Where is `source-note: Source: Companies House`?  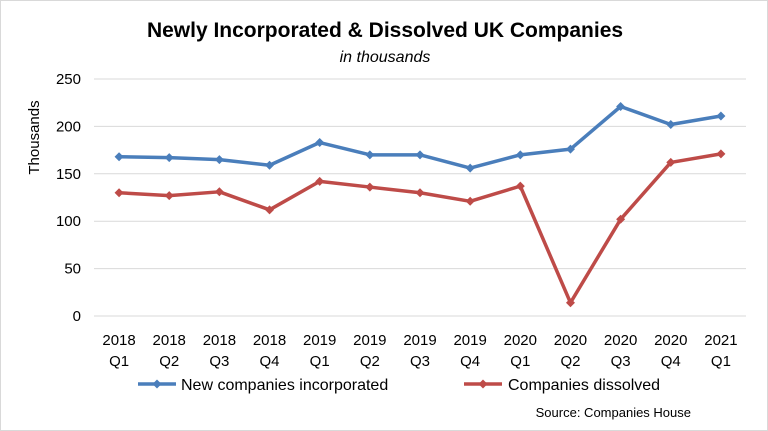
source-note: Source: Companies House is located at coordinates (613, 412).